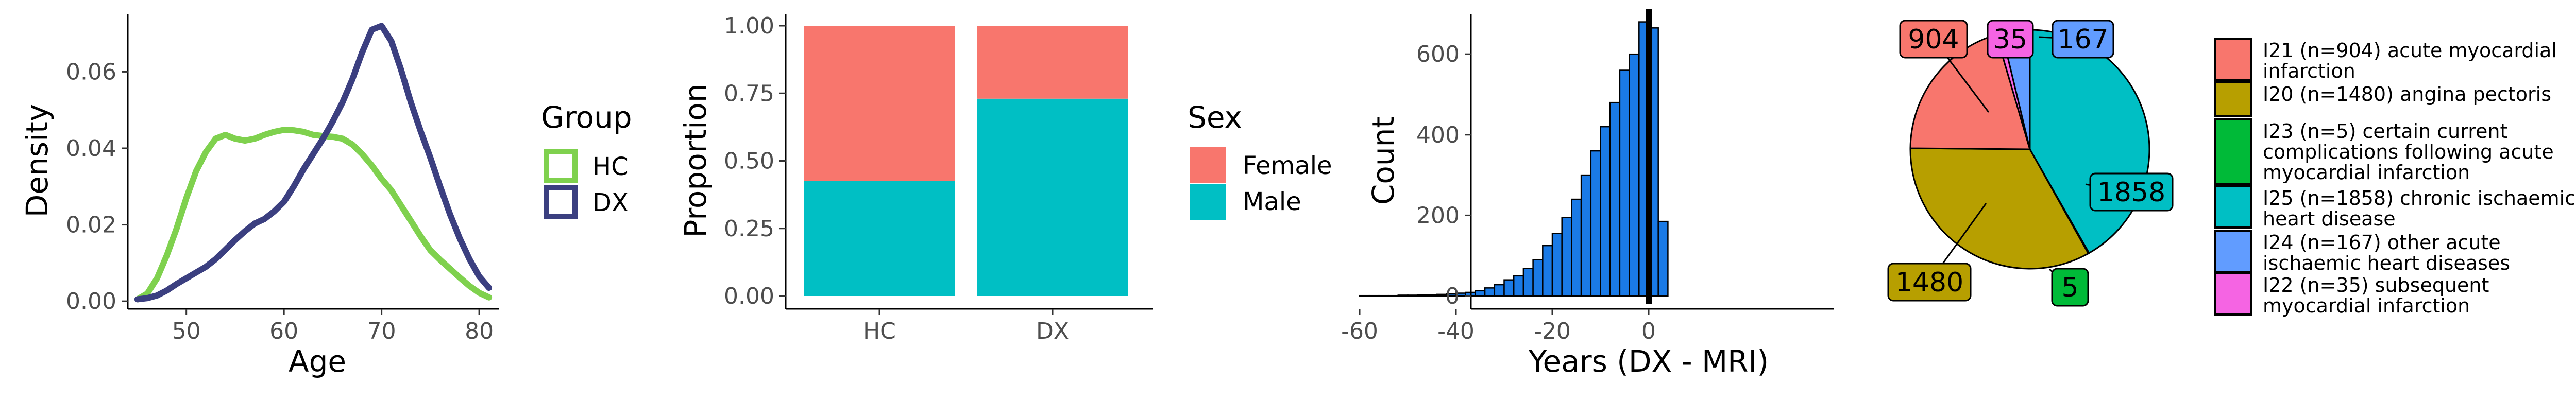 The image size is (2576, 401). I want to click on density-line-hc, so click(313, 215).